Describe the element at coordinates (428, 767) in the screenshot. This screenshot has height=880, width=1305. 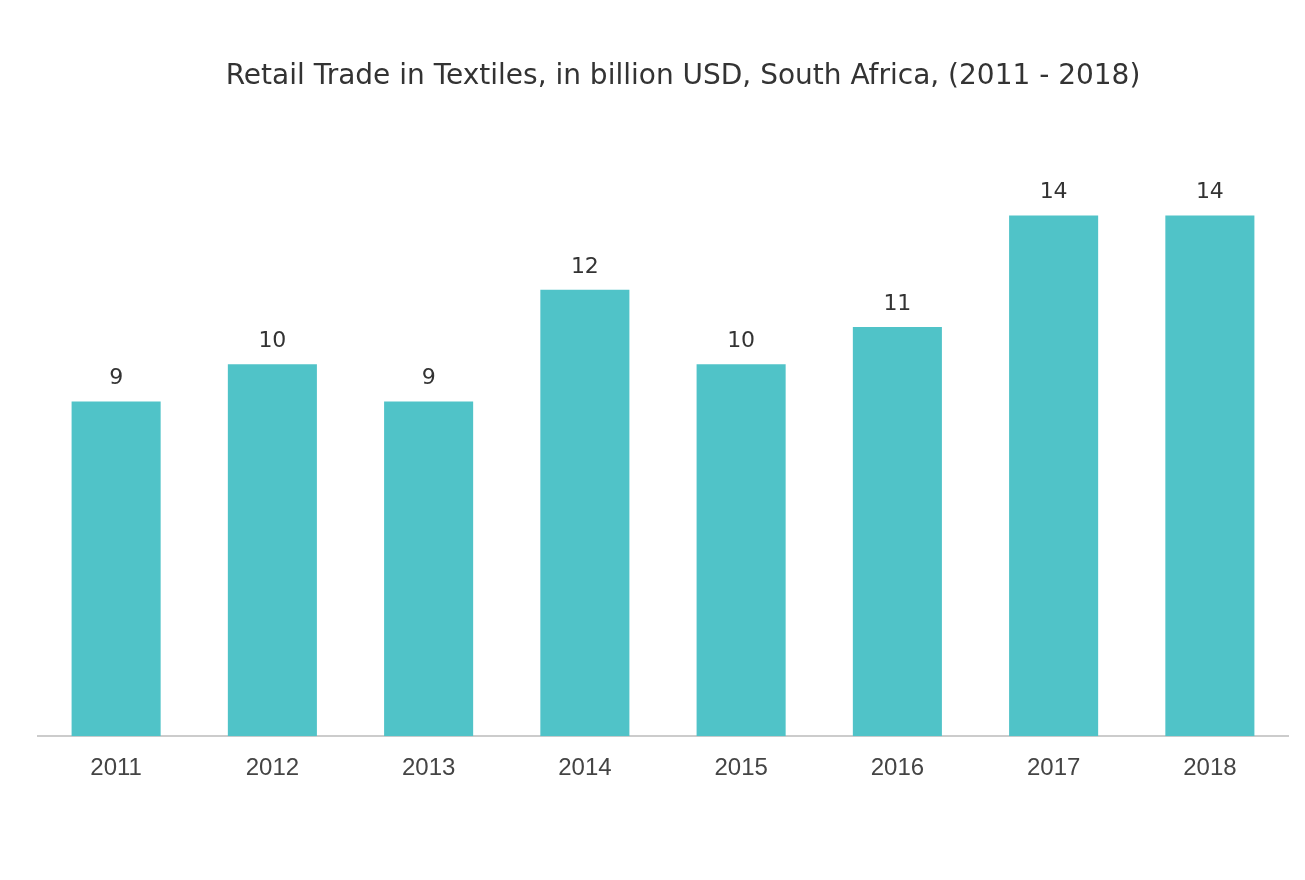
I see `x-tick-label: 2013` at that location.